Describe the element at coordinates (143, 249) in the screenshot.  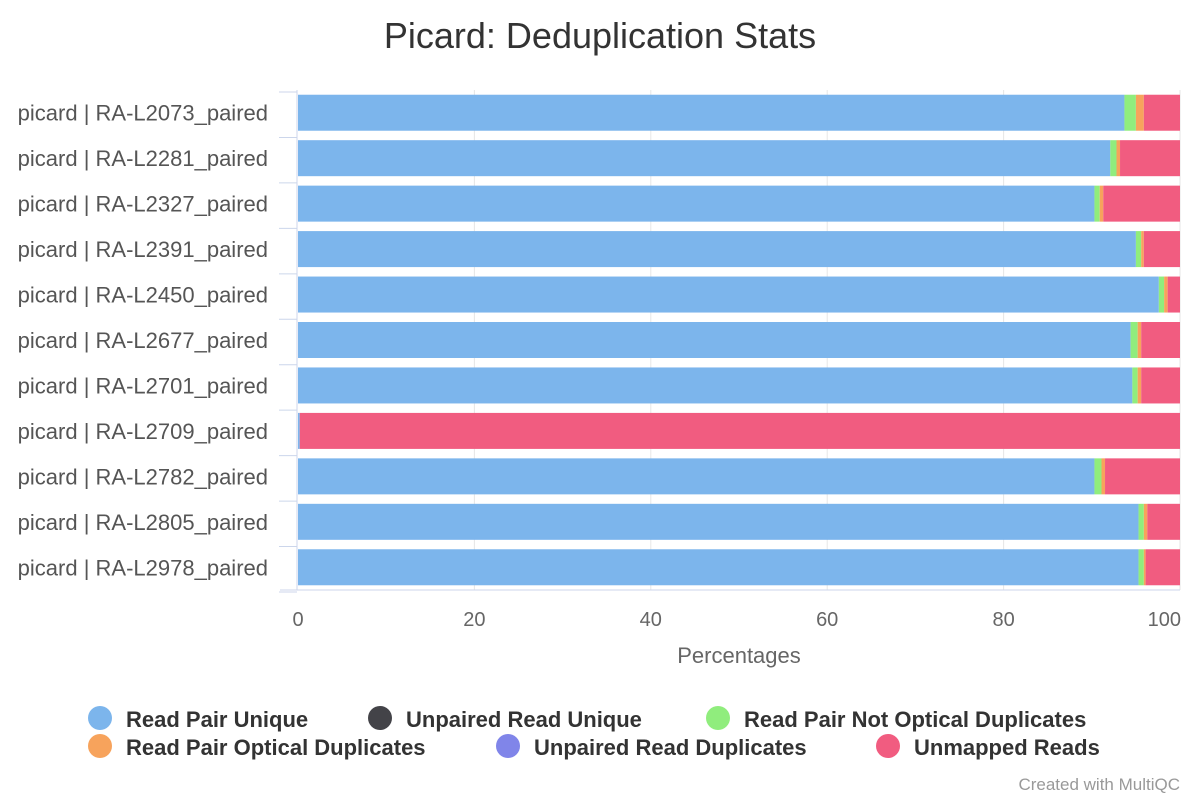
I see `category-label: picard | RA-L2391_paired` at that location.